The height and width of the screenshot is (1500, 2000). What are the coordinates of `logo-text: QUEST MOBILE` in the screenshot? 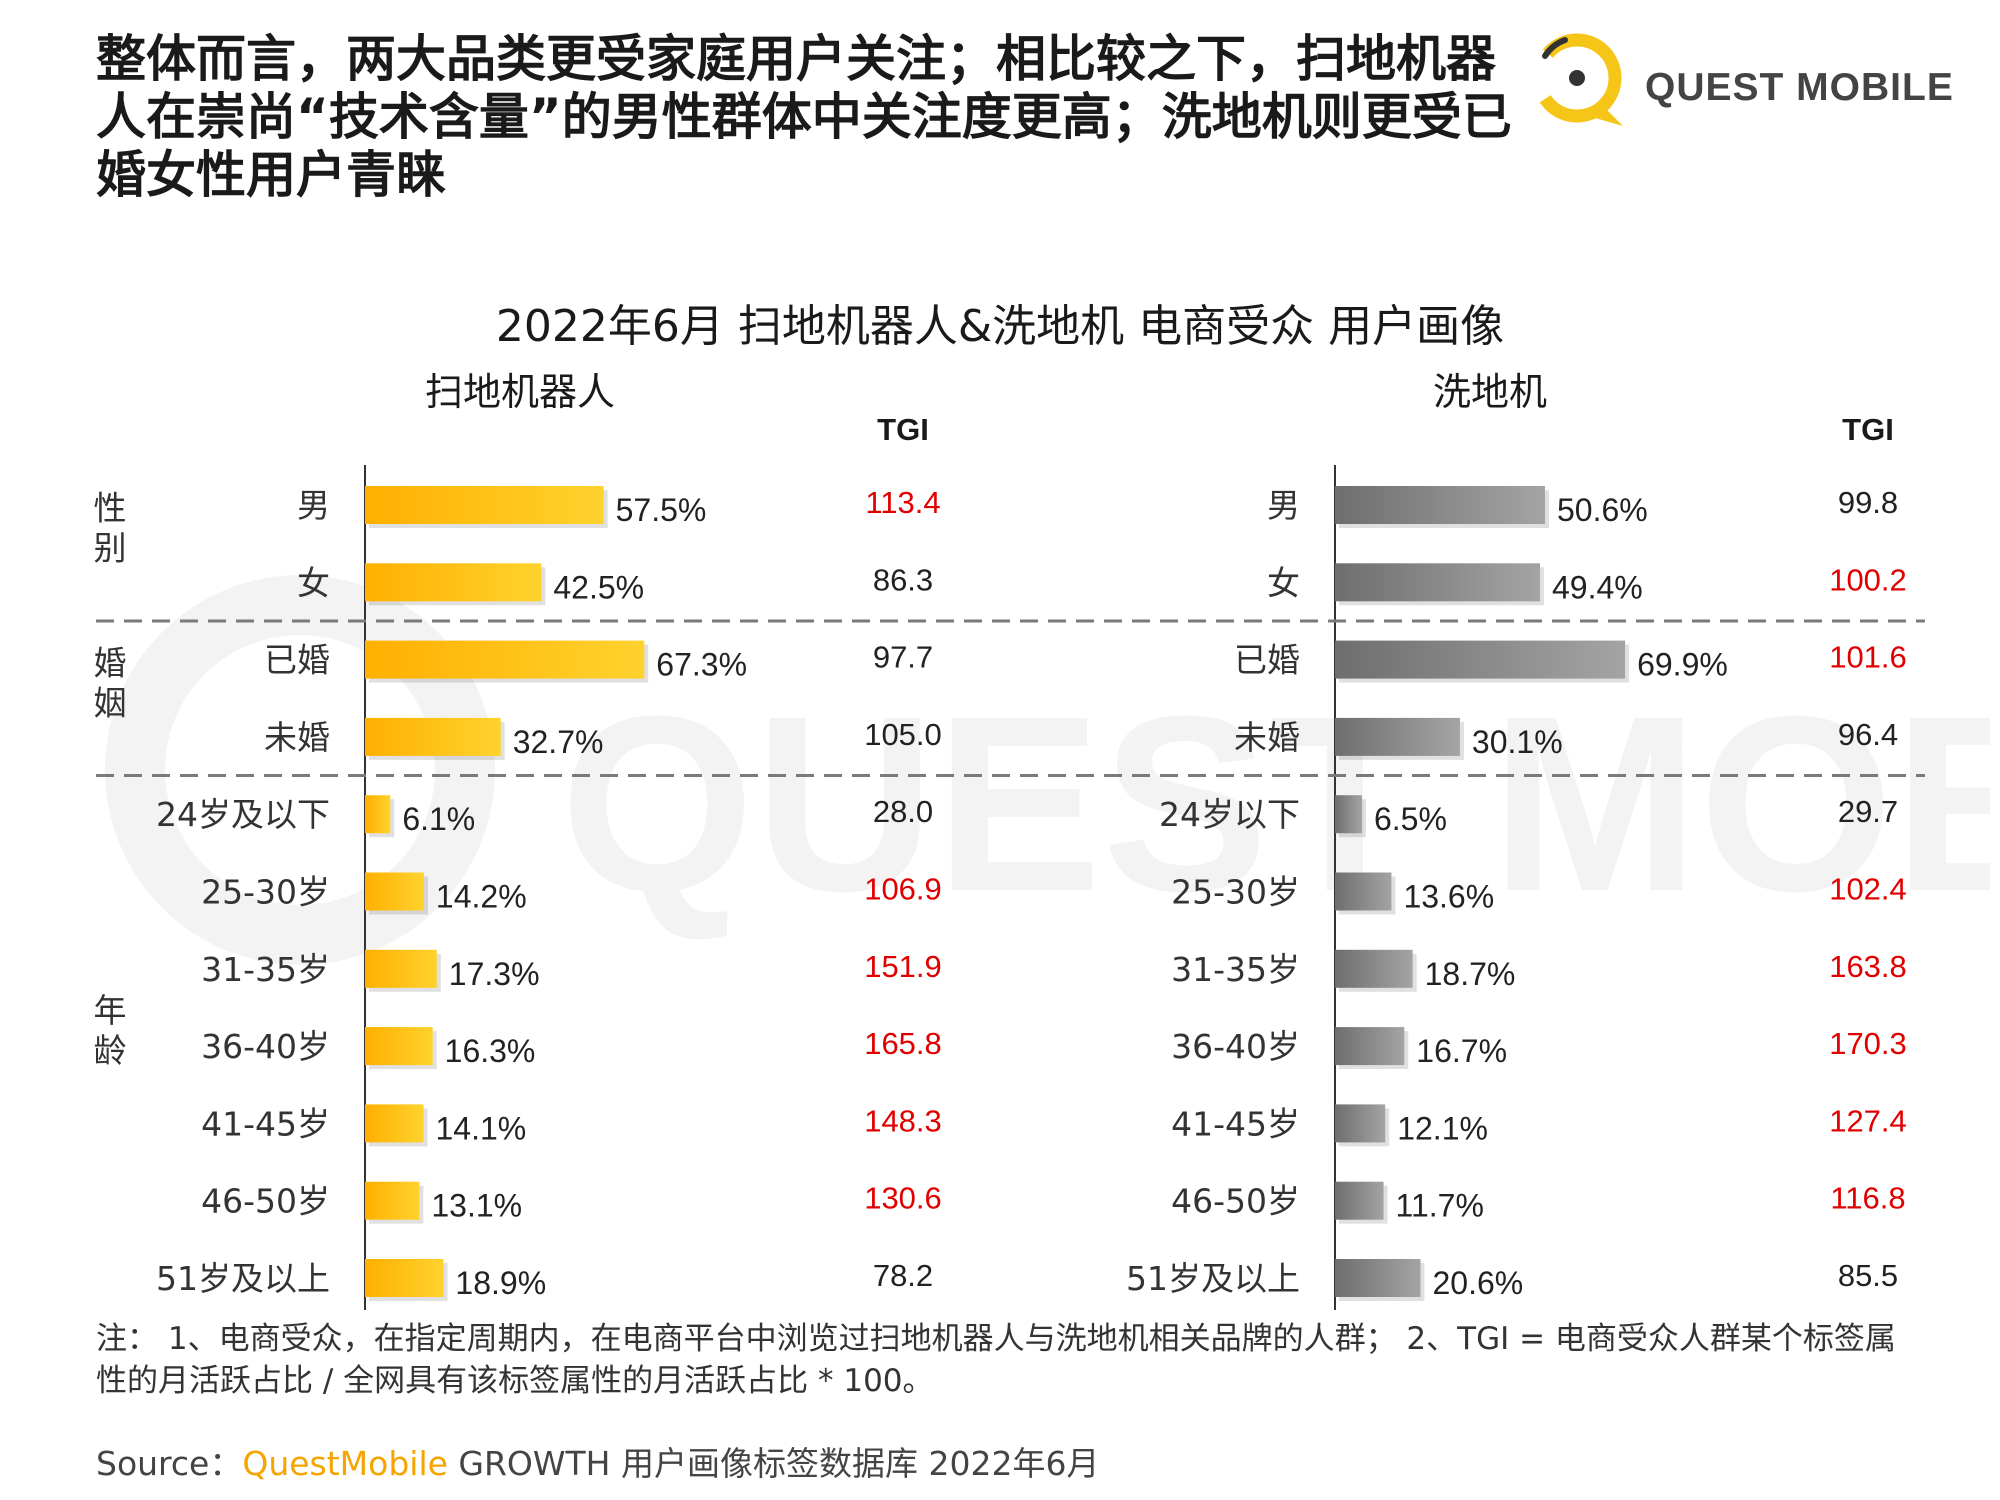 It's located at (1799, 87).